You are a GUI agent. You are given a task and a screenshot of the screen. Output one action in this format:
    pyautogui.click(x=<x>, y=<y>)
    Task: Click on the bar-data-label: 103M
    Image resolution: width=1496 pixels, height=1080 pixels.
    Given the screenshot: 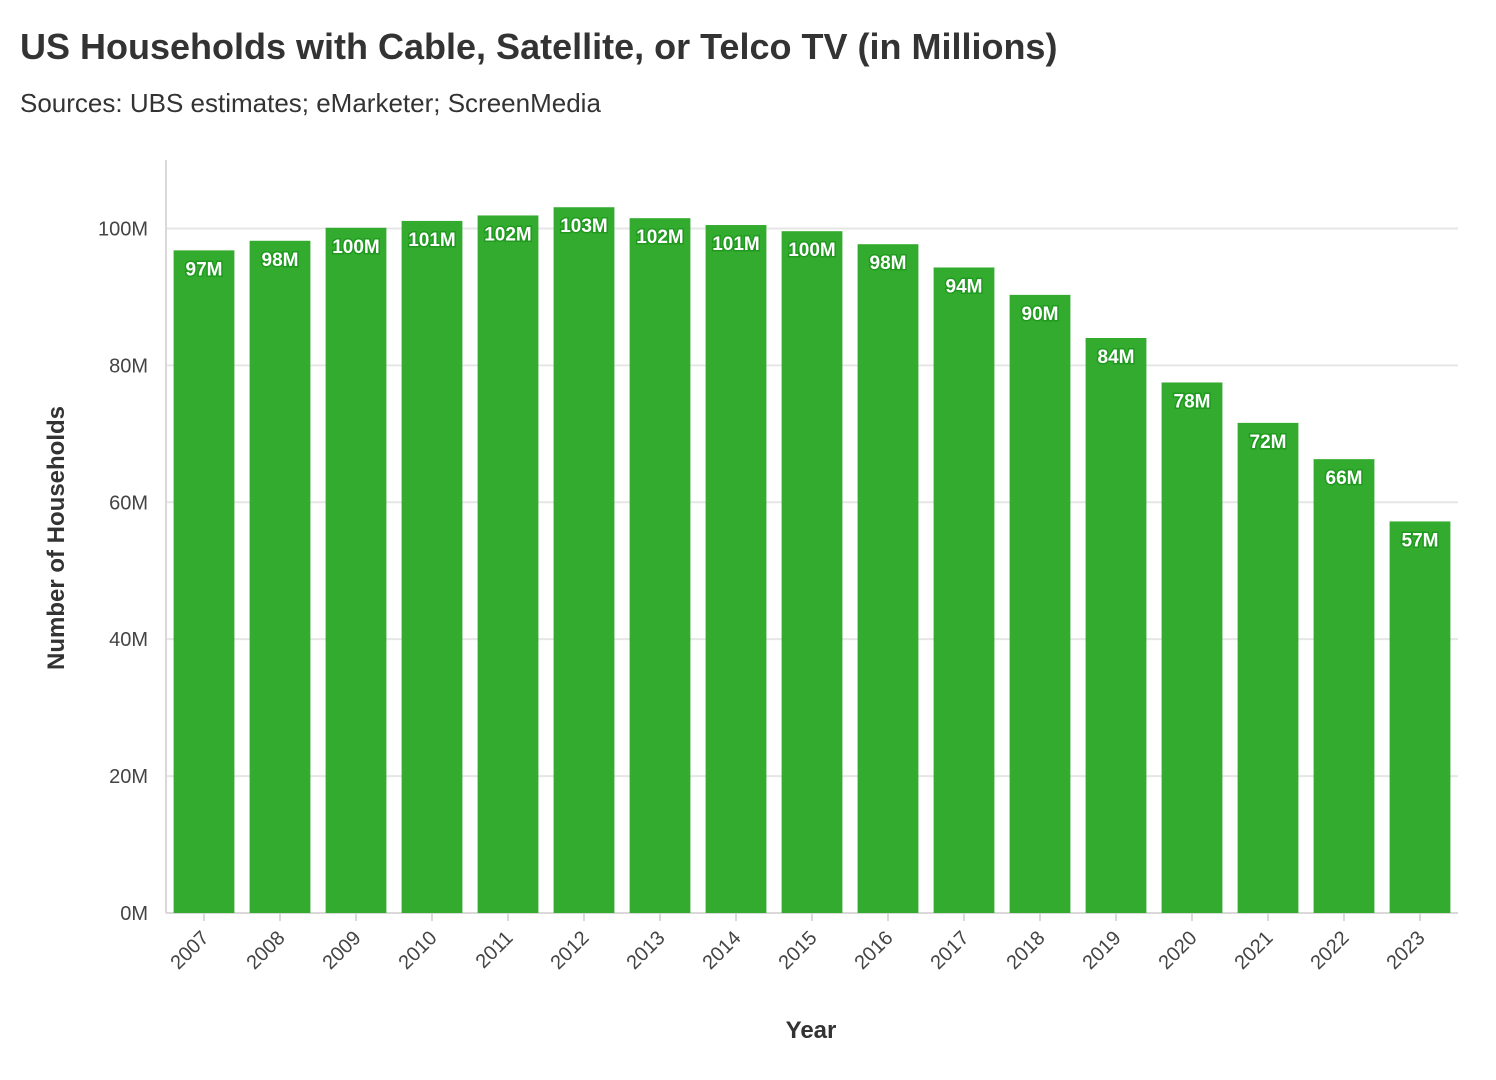 What is the action you would take?
    pyautogui.click(x=584, y=226)
    